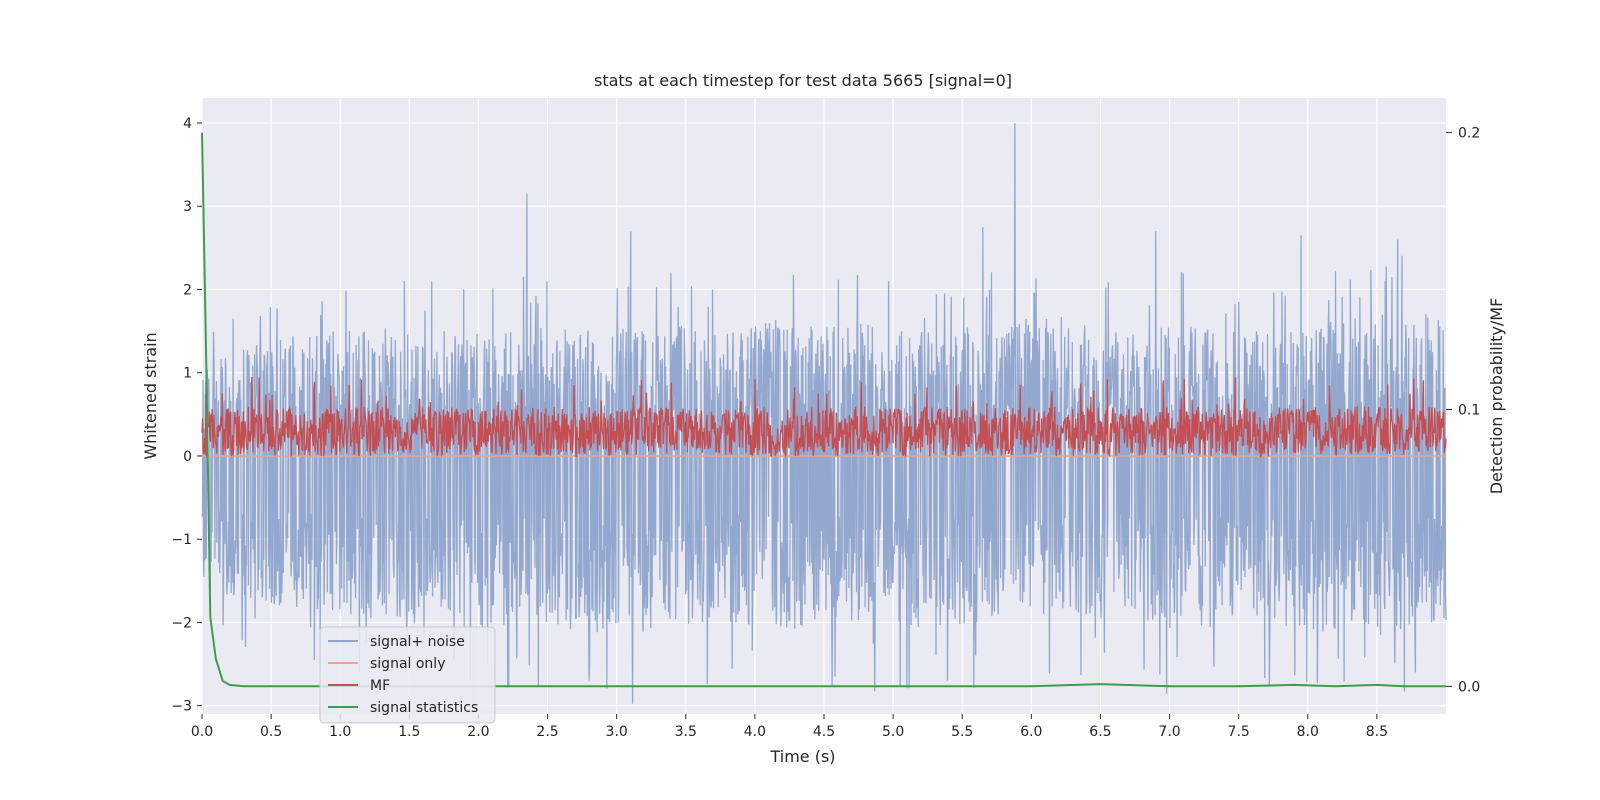 This screenshot has height=800, width=1600. Describe the element at coordinates (755, 732) in the screenshot. I see `x-tick-label: 4.0` at that location.